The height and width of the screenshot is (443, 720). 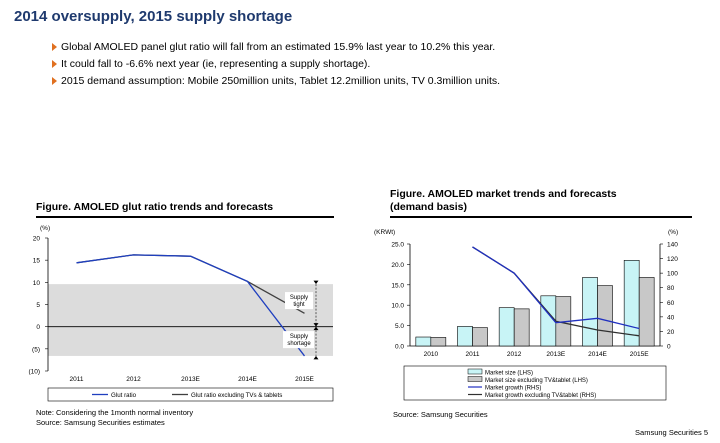 What do you see at coordinates (38, 327) in the screenshot?
I see `y-tick-label: 0` at bounding box center [38, 327].